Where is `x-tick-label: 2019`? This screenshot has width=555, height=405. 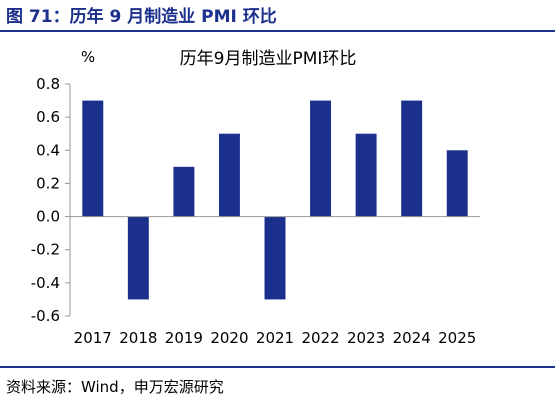 x-tick-label: 2019 is located at coordinates (184, 338).